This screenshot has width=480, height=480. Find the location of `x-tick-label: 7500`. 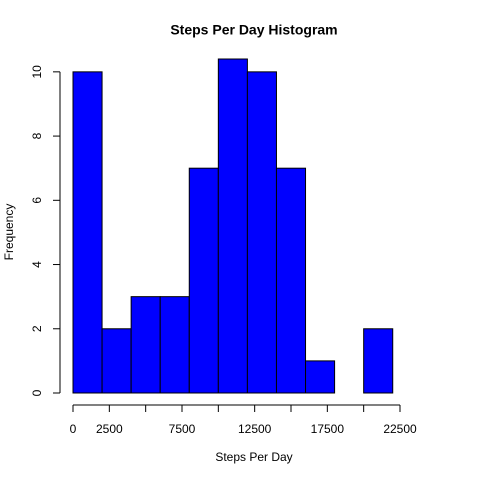

x-tick-label: 7500 is located at coordinates (182, 429).